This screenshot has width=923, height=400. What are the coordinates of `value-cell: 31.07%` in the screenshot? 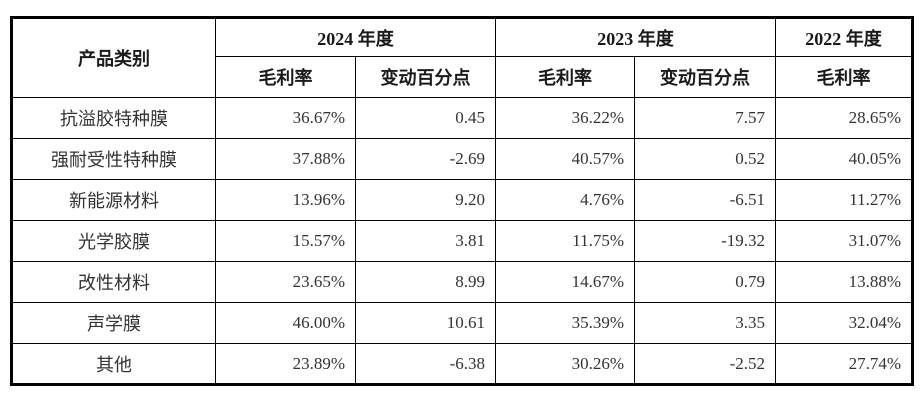 It's located at (844, 241).